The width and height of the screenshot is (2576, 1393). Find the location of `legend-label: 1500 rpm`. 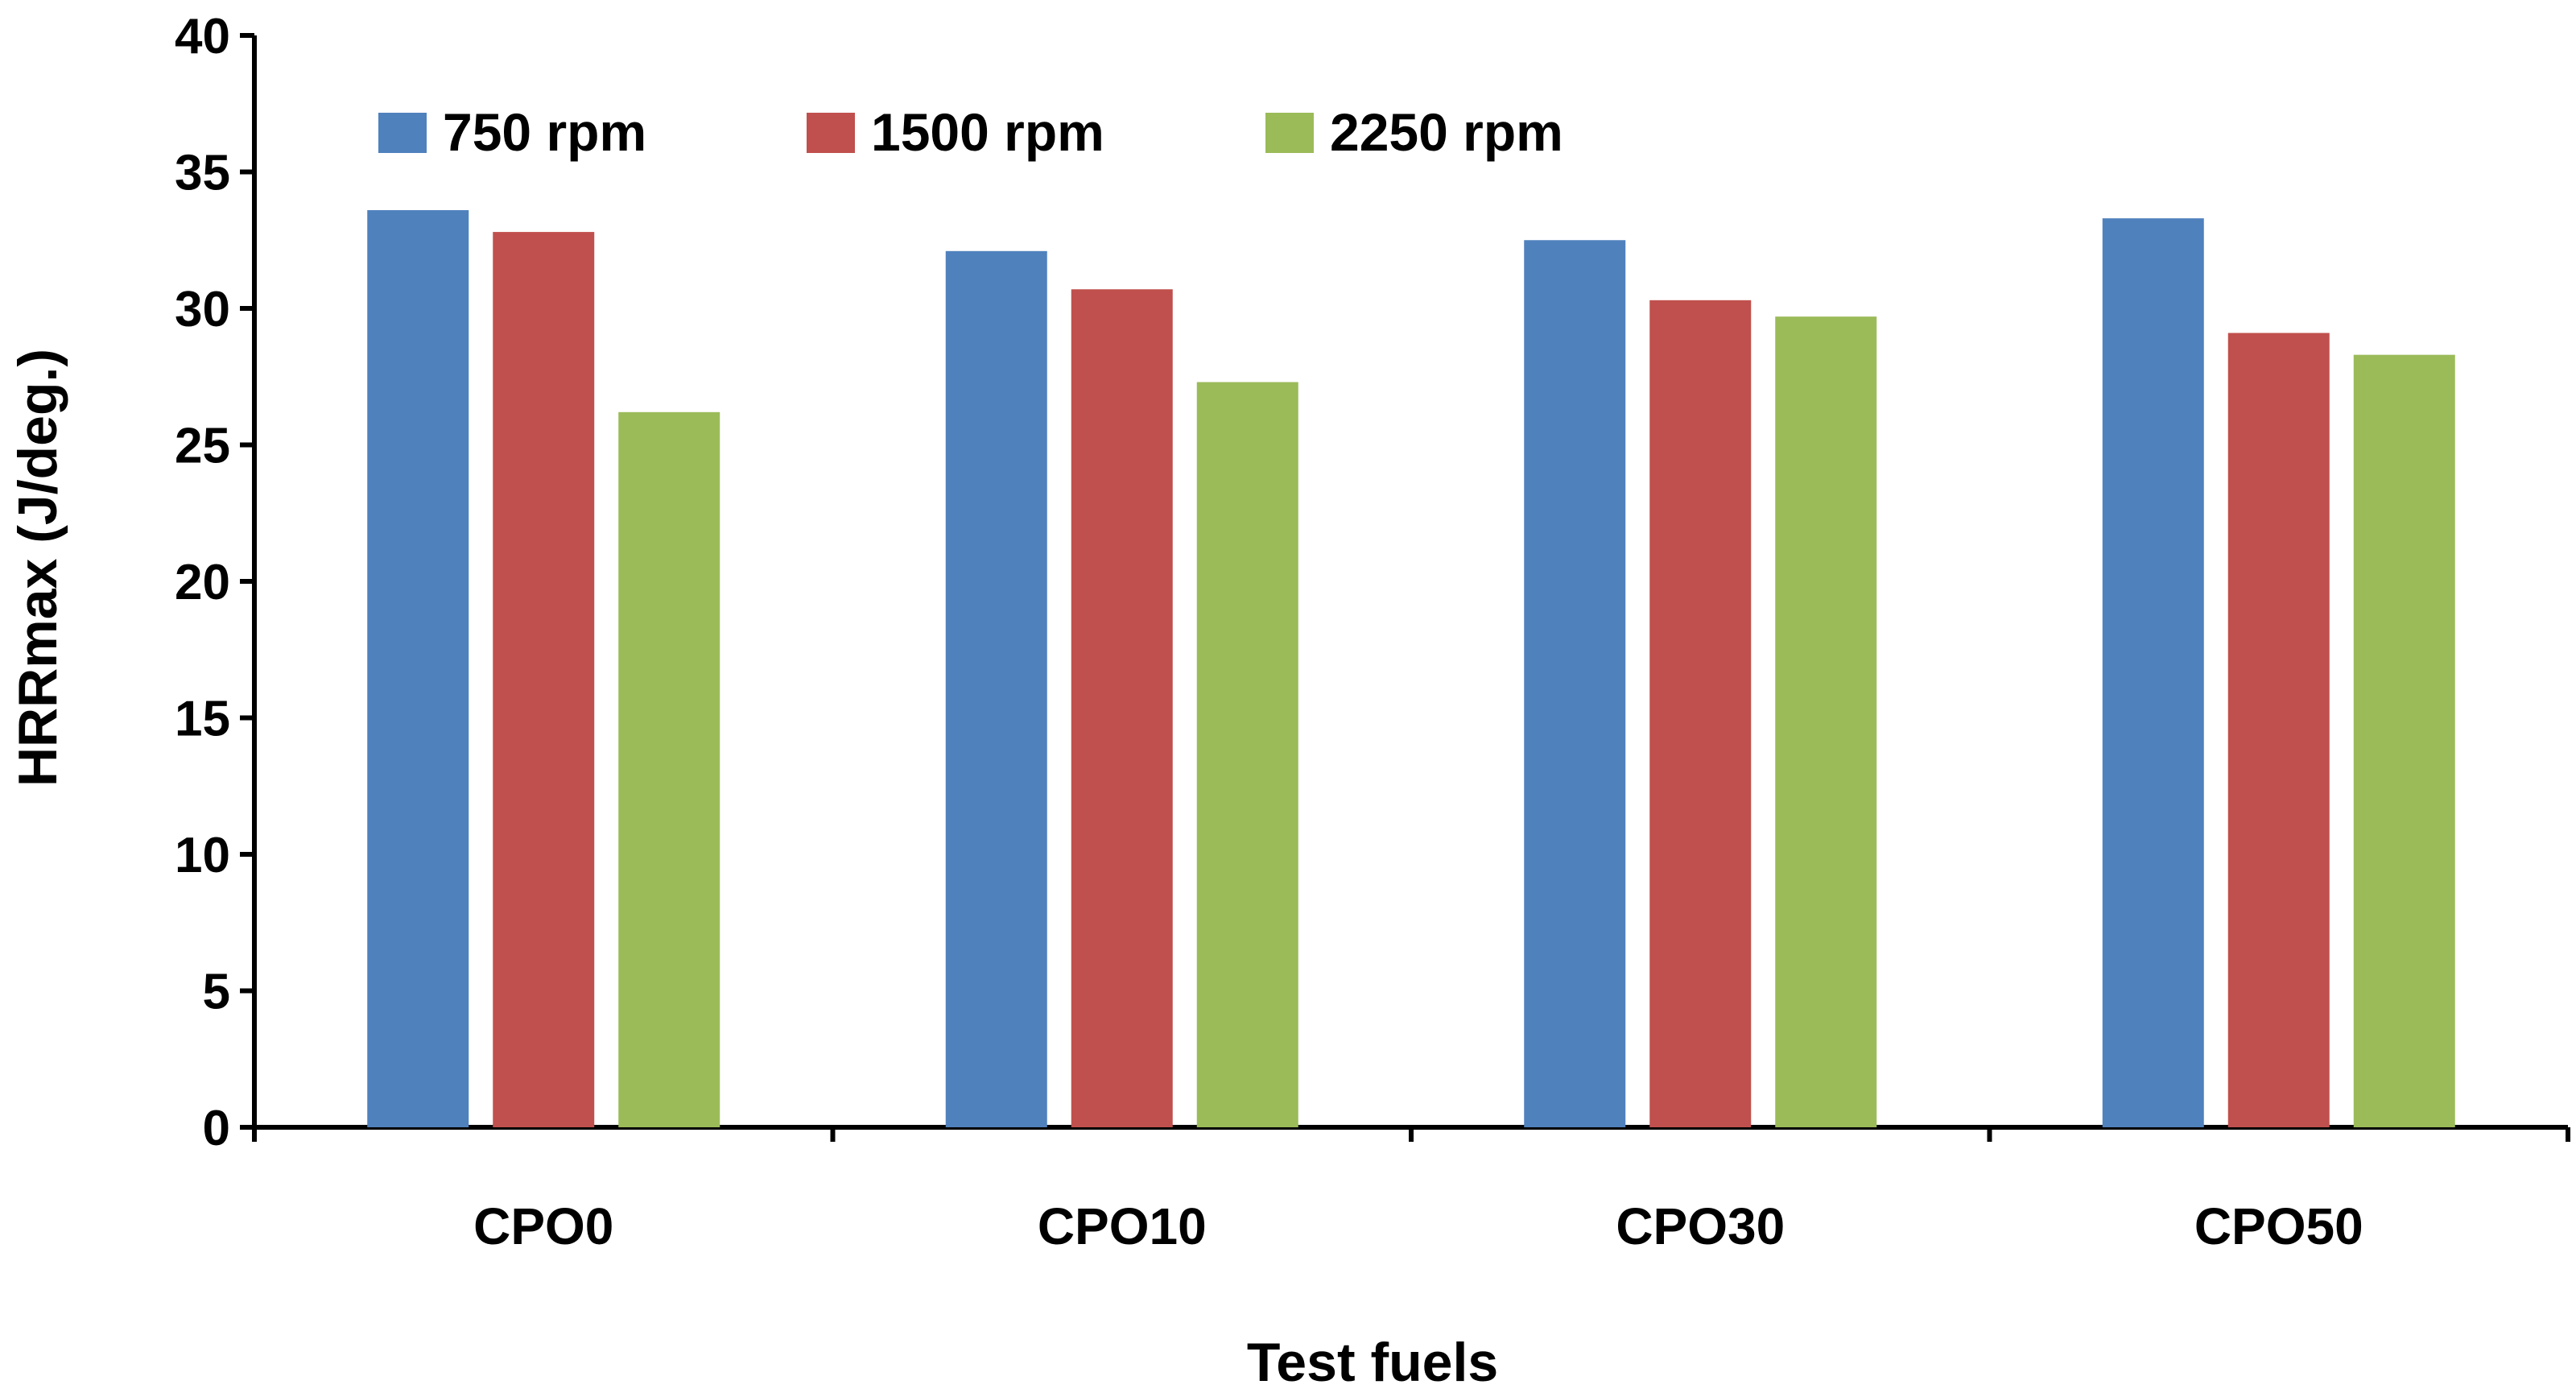

legend-label: 1500 rpm is located at coordinates (987, 132).